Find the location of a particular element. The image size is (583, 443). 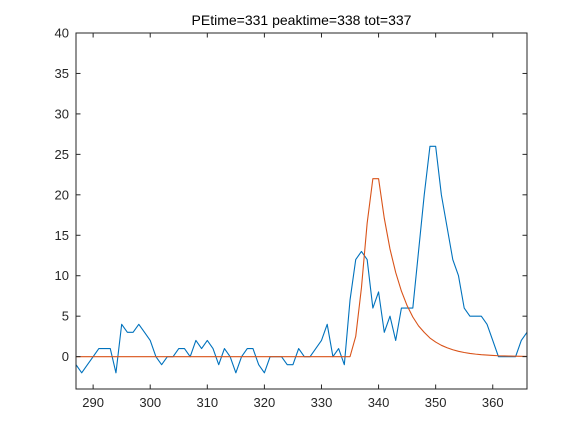

x-tick-label: 360 is located at coordinates (493, 402).